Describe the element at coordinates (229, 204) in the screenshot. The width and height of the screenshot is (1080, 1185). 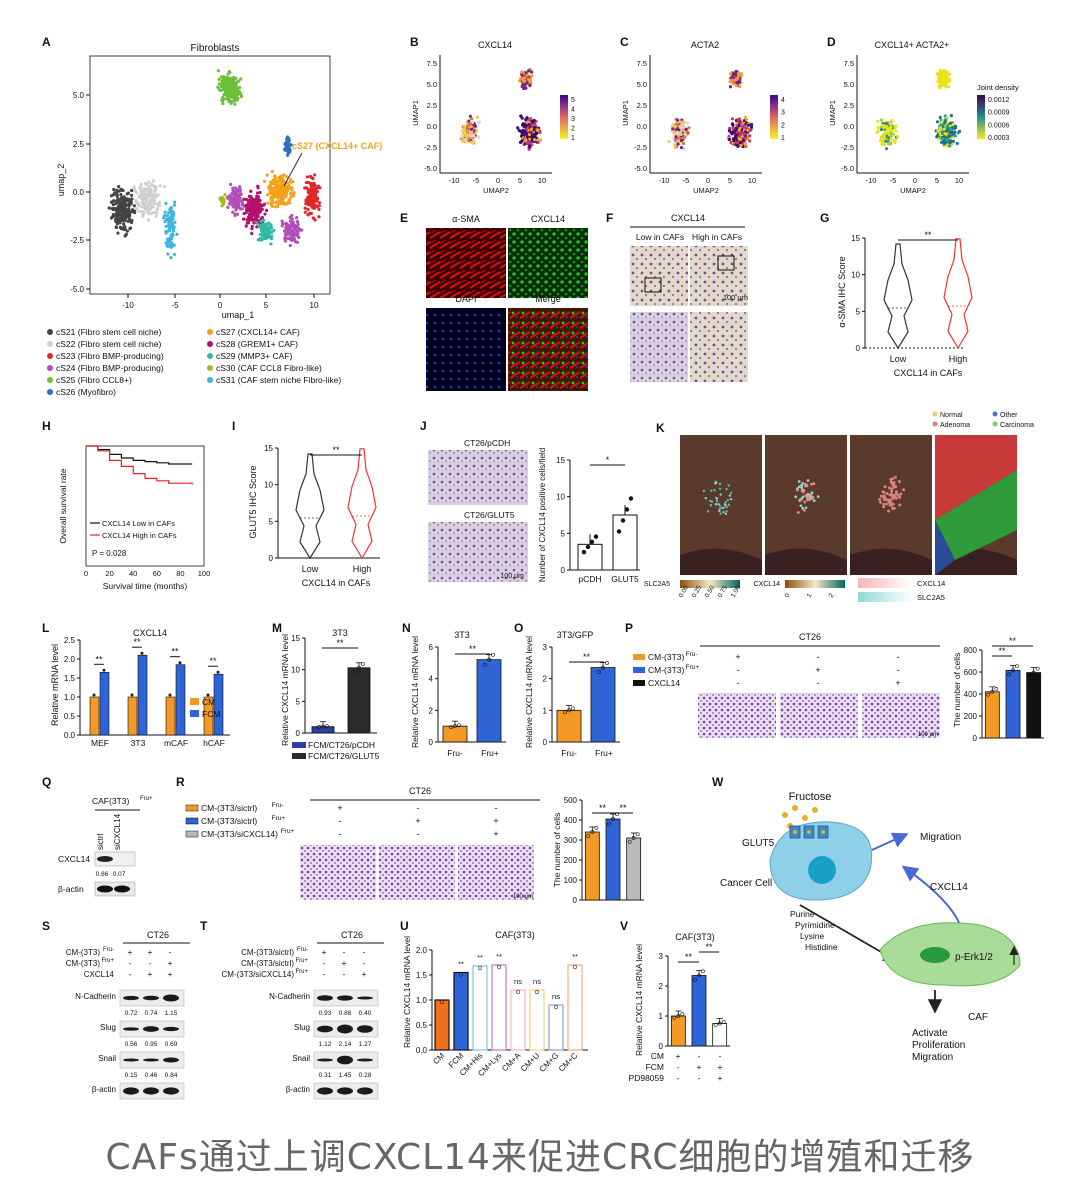
I see `cluster-cs24-dot` at that location.